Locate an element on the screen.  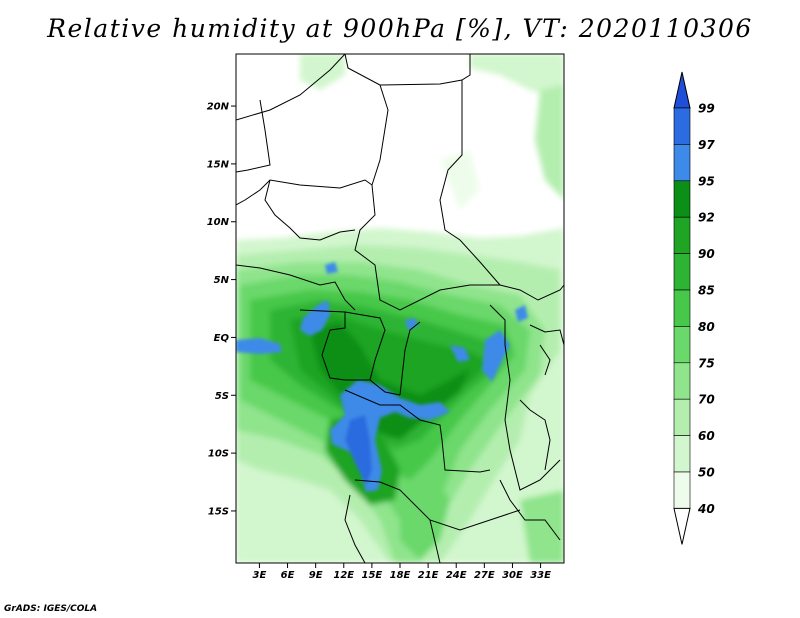
colorbar-label: 85 is located at coordinates (706, 291).